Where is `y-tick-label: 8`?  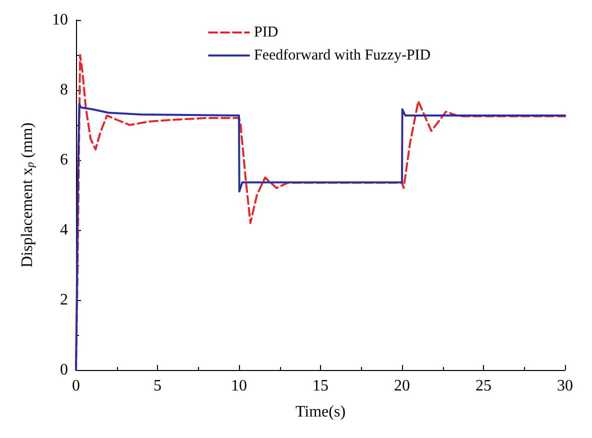
y-tick-label: 8 is located at coordinates (64, 90).